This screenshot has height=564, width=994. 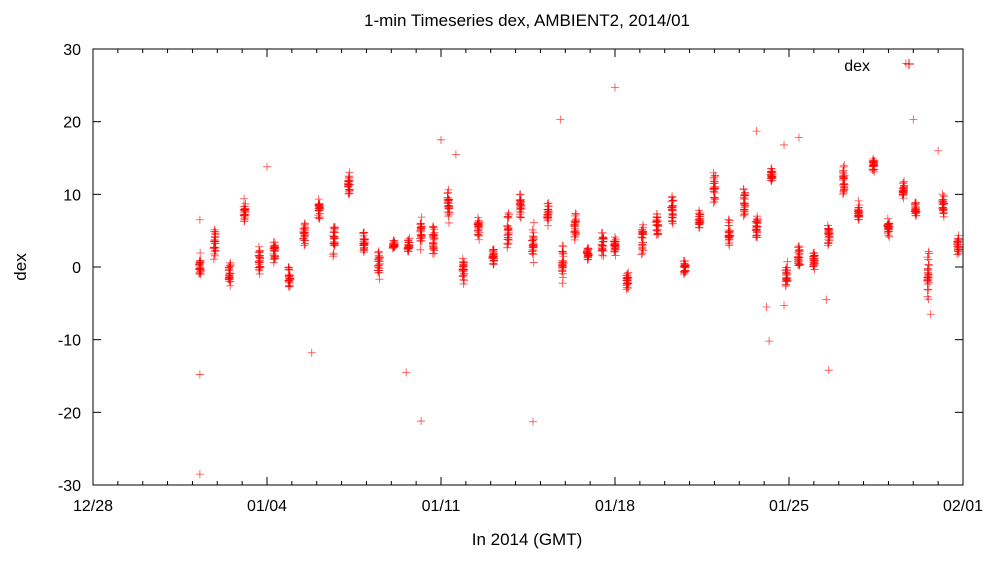 What do you see at coordinates (69, 486) in the screenshot?
I see `y-tick-label: -30` at bounding box center [69, 486].